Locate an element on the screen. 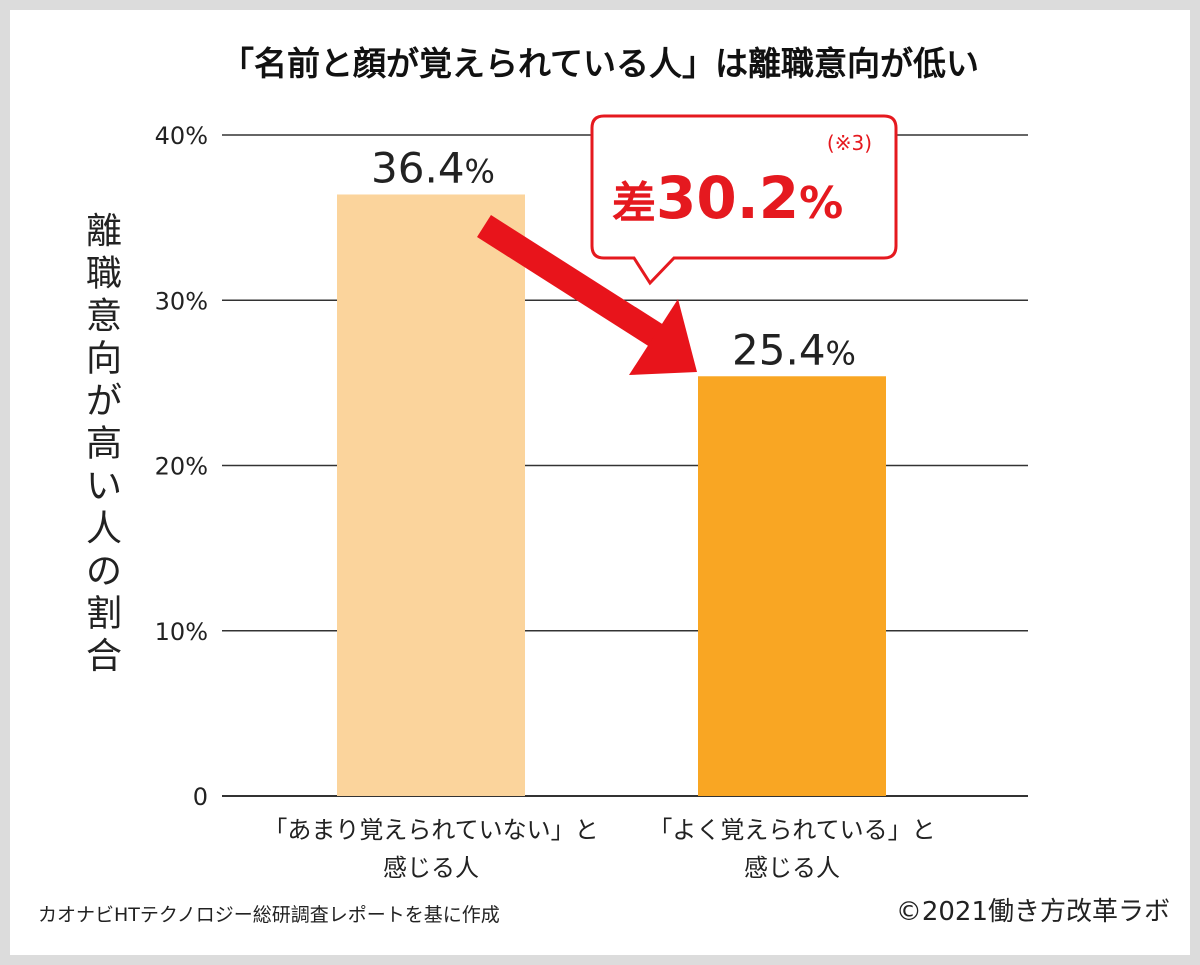 The image size is (1200, 965). value-labels: 36.4% 25.4% is located at coordinates (613, 258).